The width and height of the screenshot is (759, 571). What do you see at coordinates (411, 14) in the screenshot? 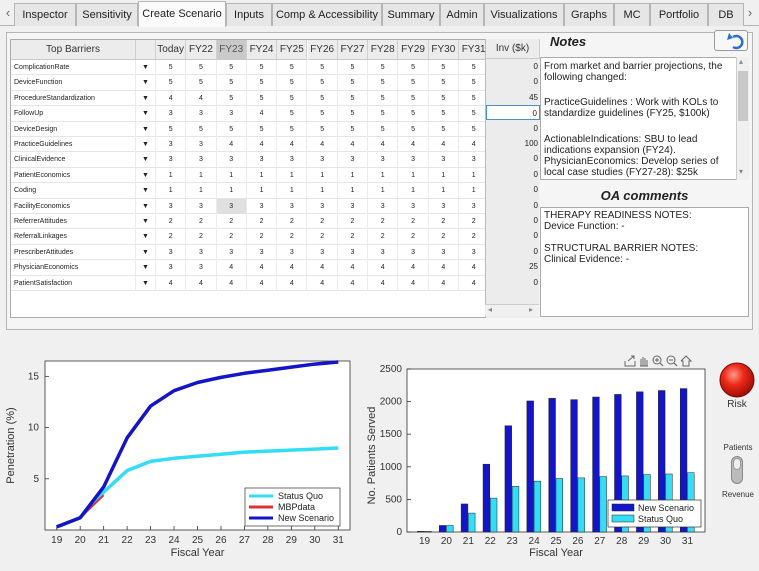
I see `tab-summary: Summary` at bounding box center [411, 14].